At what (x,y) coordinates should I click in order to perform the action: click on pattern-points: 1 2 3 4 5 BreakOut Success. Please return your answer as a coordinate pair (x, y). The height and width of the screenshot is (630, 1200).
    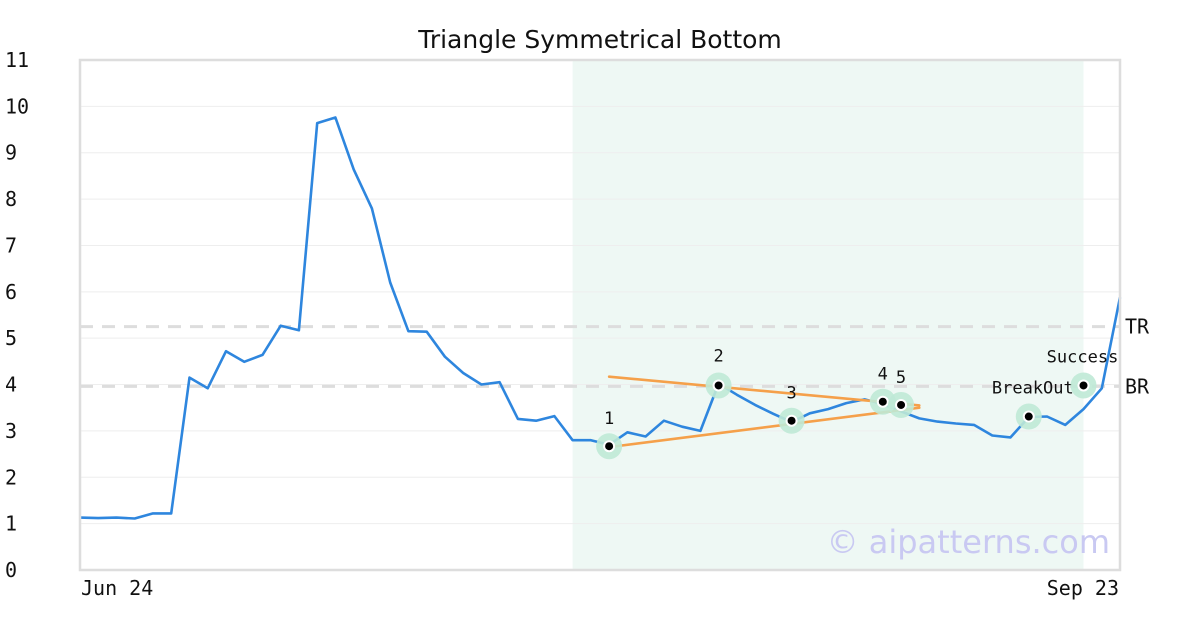
    Looking at the image, I should click on (857, 403).